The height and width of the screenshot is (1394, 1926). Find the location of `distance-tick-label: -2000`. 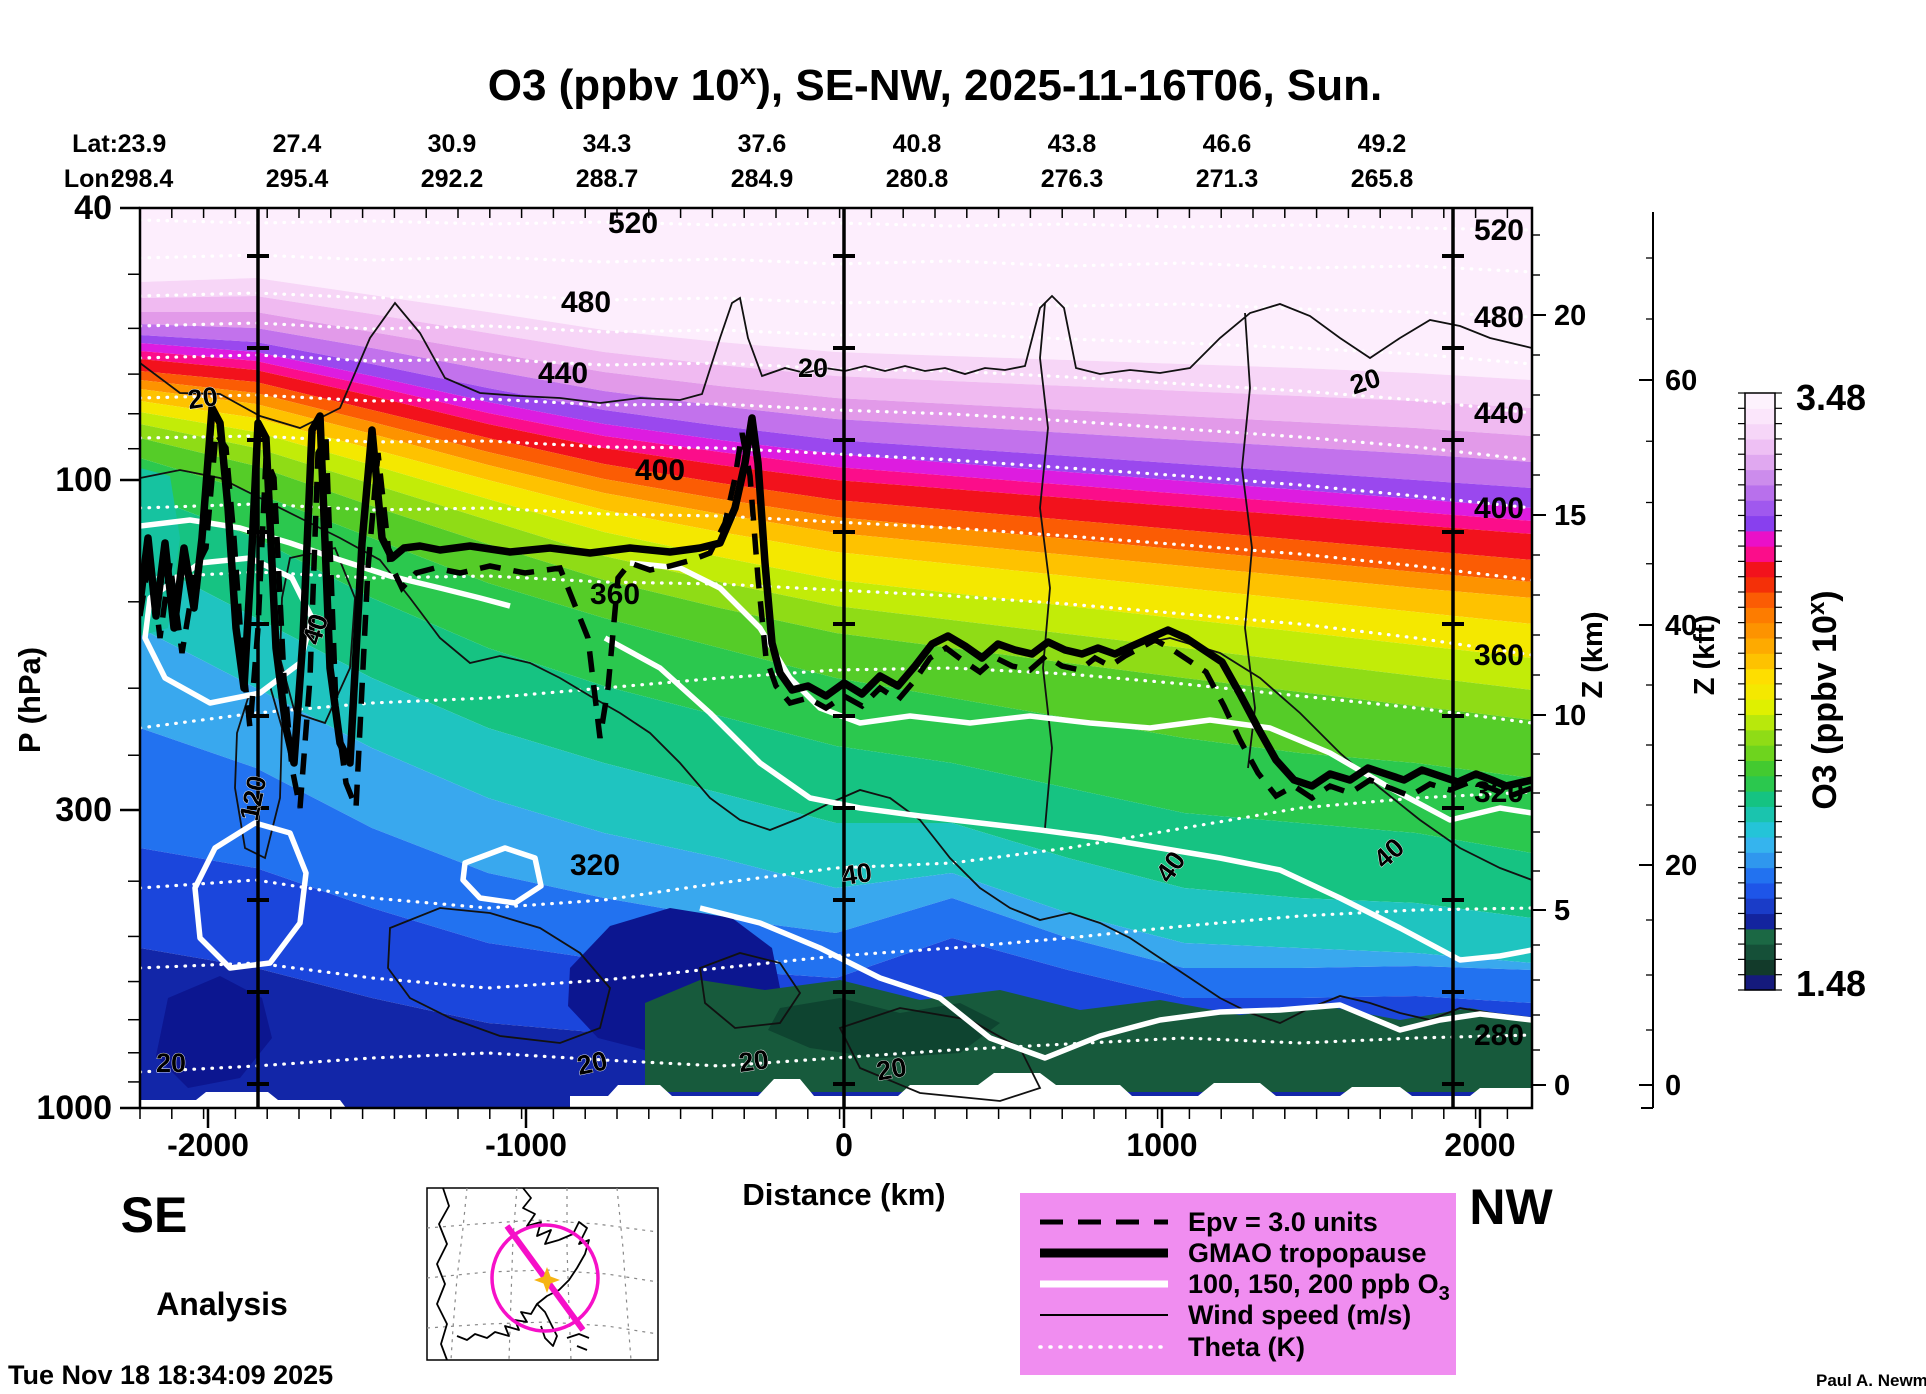

distance-tick-label: -2000 is located at coordinates (208, 1145).